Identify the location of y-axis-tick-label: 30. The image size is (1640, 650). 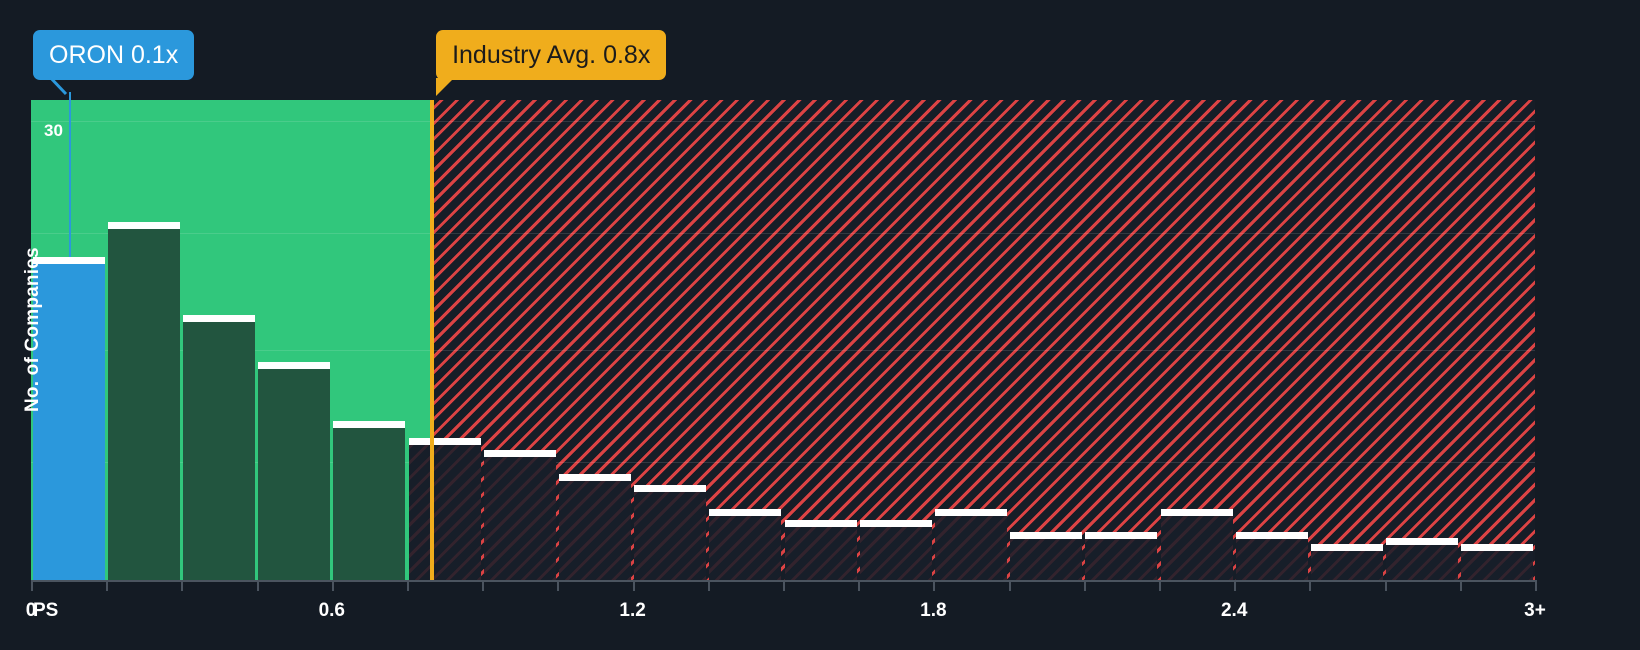
(53, 130).